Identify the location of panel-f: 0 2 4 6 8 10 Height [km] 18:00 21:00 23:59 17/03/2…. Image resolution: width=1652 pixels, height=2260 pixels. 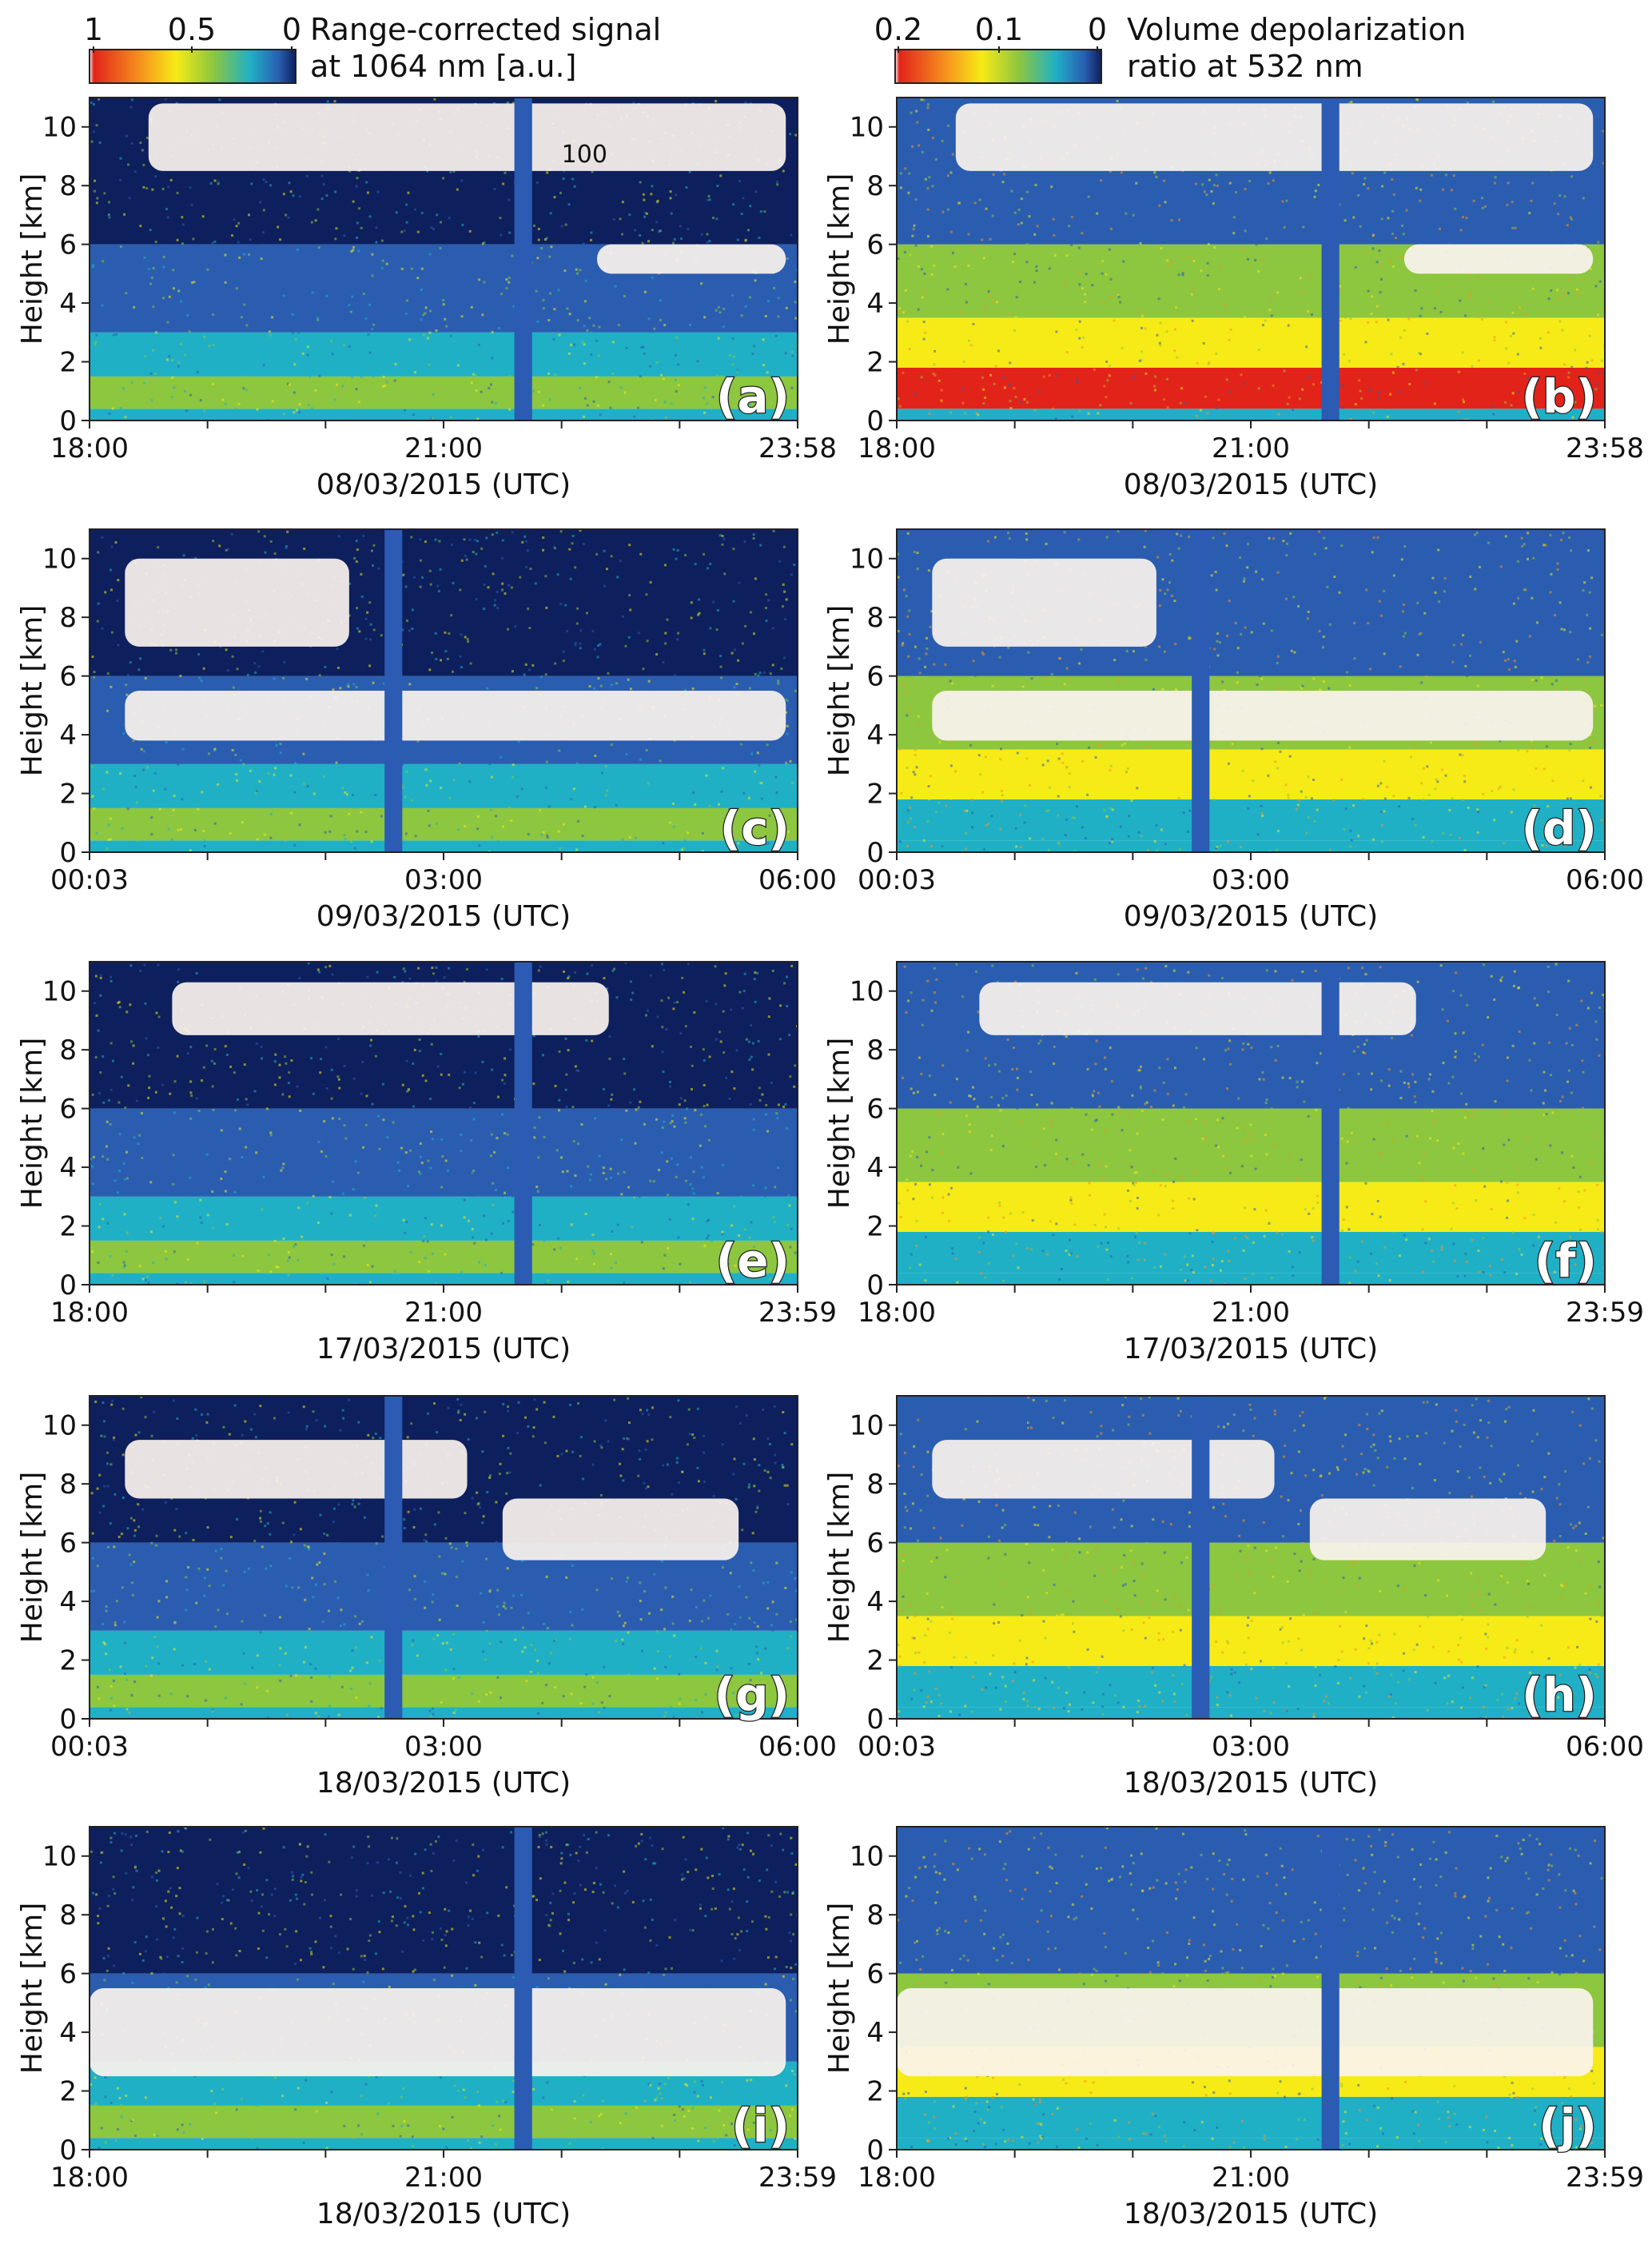
(1233, 1163).